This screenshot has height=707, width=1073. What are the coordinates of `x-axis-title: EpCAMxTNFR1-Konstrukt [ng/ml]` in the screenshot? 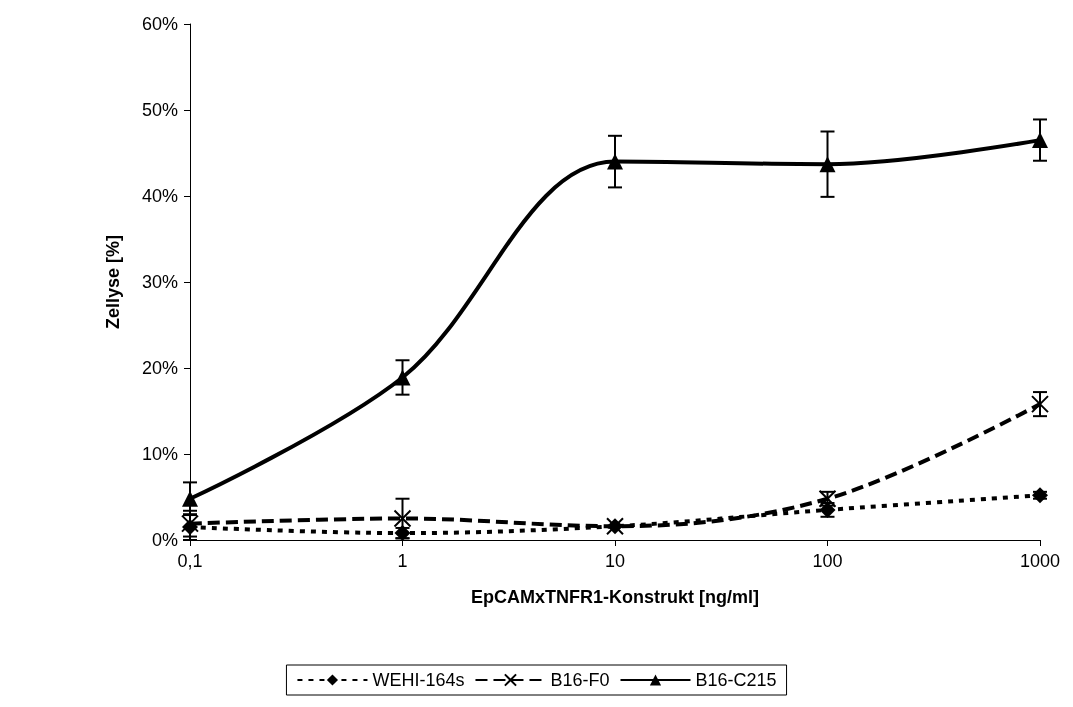 It's located at (615, 597).